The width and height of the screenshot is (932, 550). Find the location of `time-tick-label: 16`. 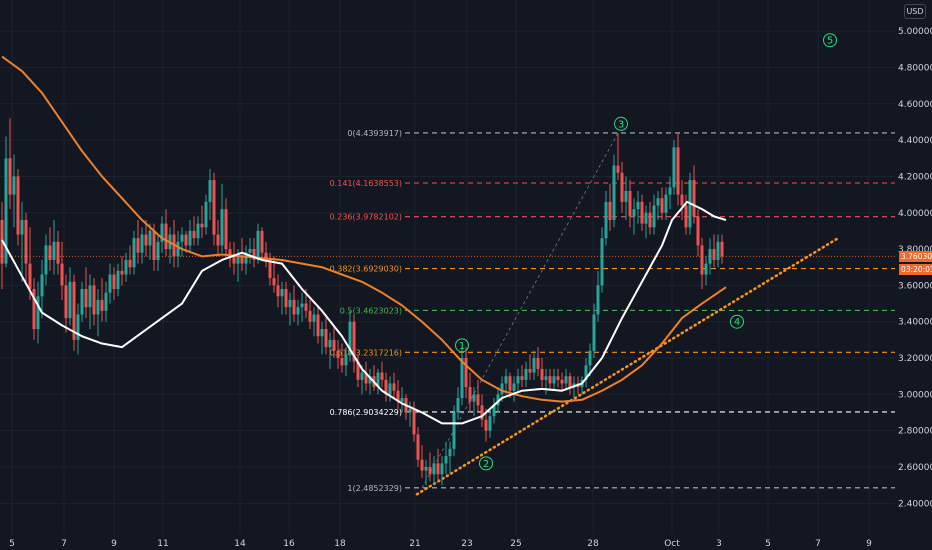

time-tick-label: 16 is located at coordinates (289, 544).